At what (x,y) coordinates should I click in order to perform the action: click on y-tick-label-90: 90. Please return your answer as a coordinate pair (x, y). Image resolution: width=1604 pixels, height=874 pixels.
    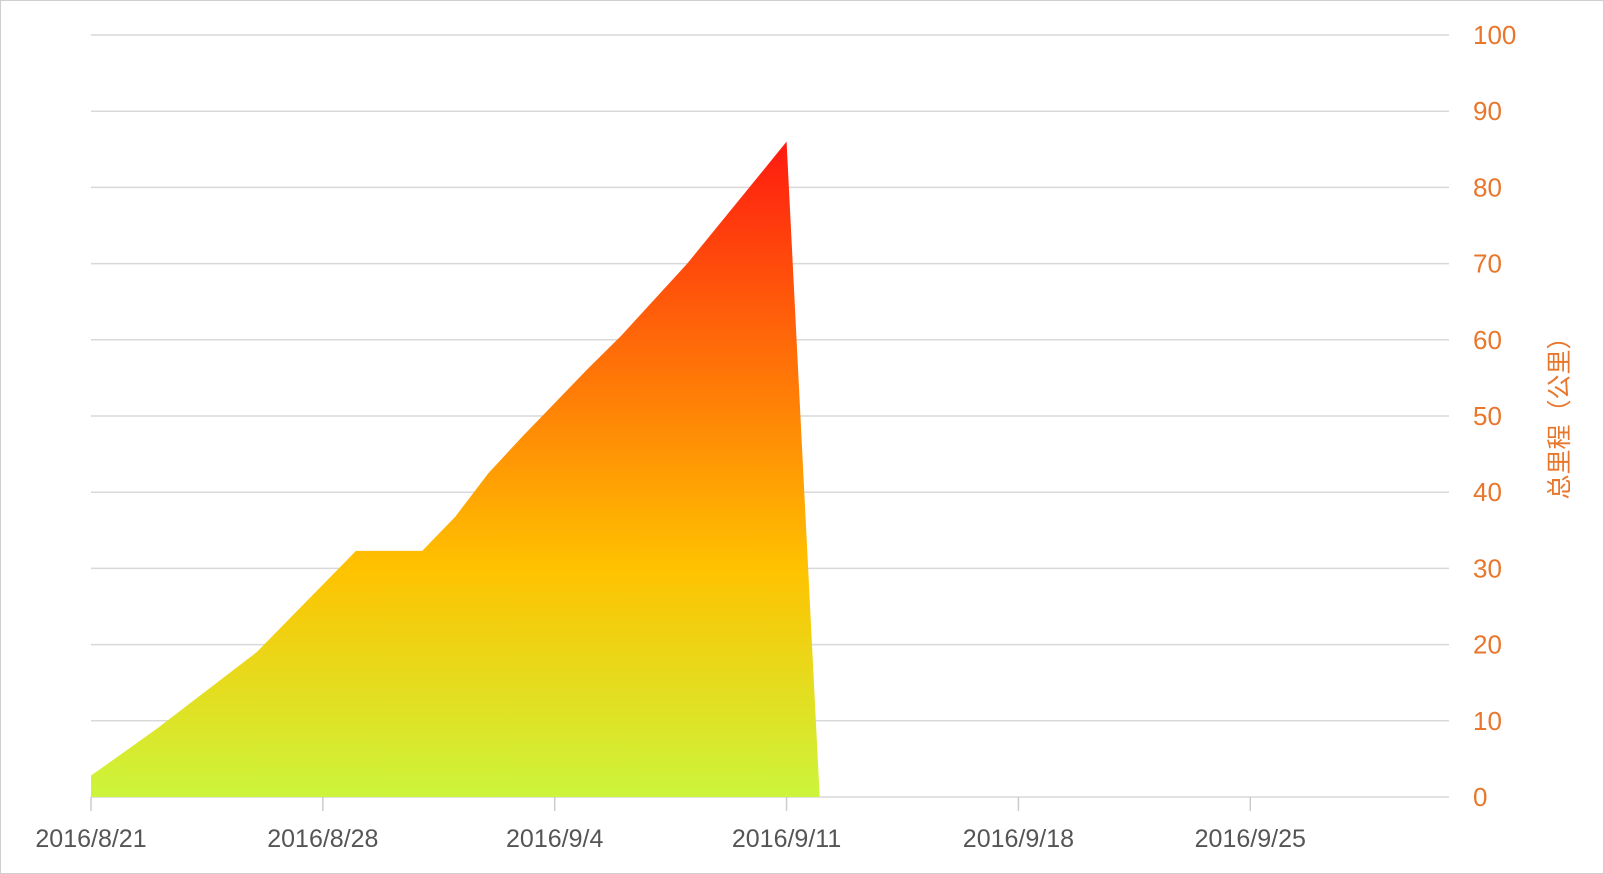
    Looking at the image, I should click on (1487, 111).